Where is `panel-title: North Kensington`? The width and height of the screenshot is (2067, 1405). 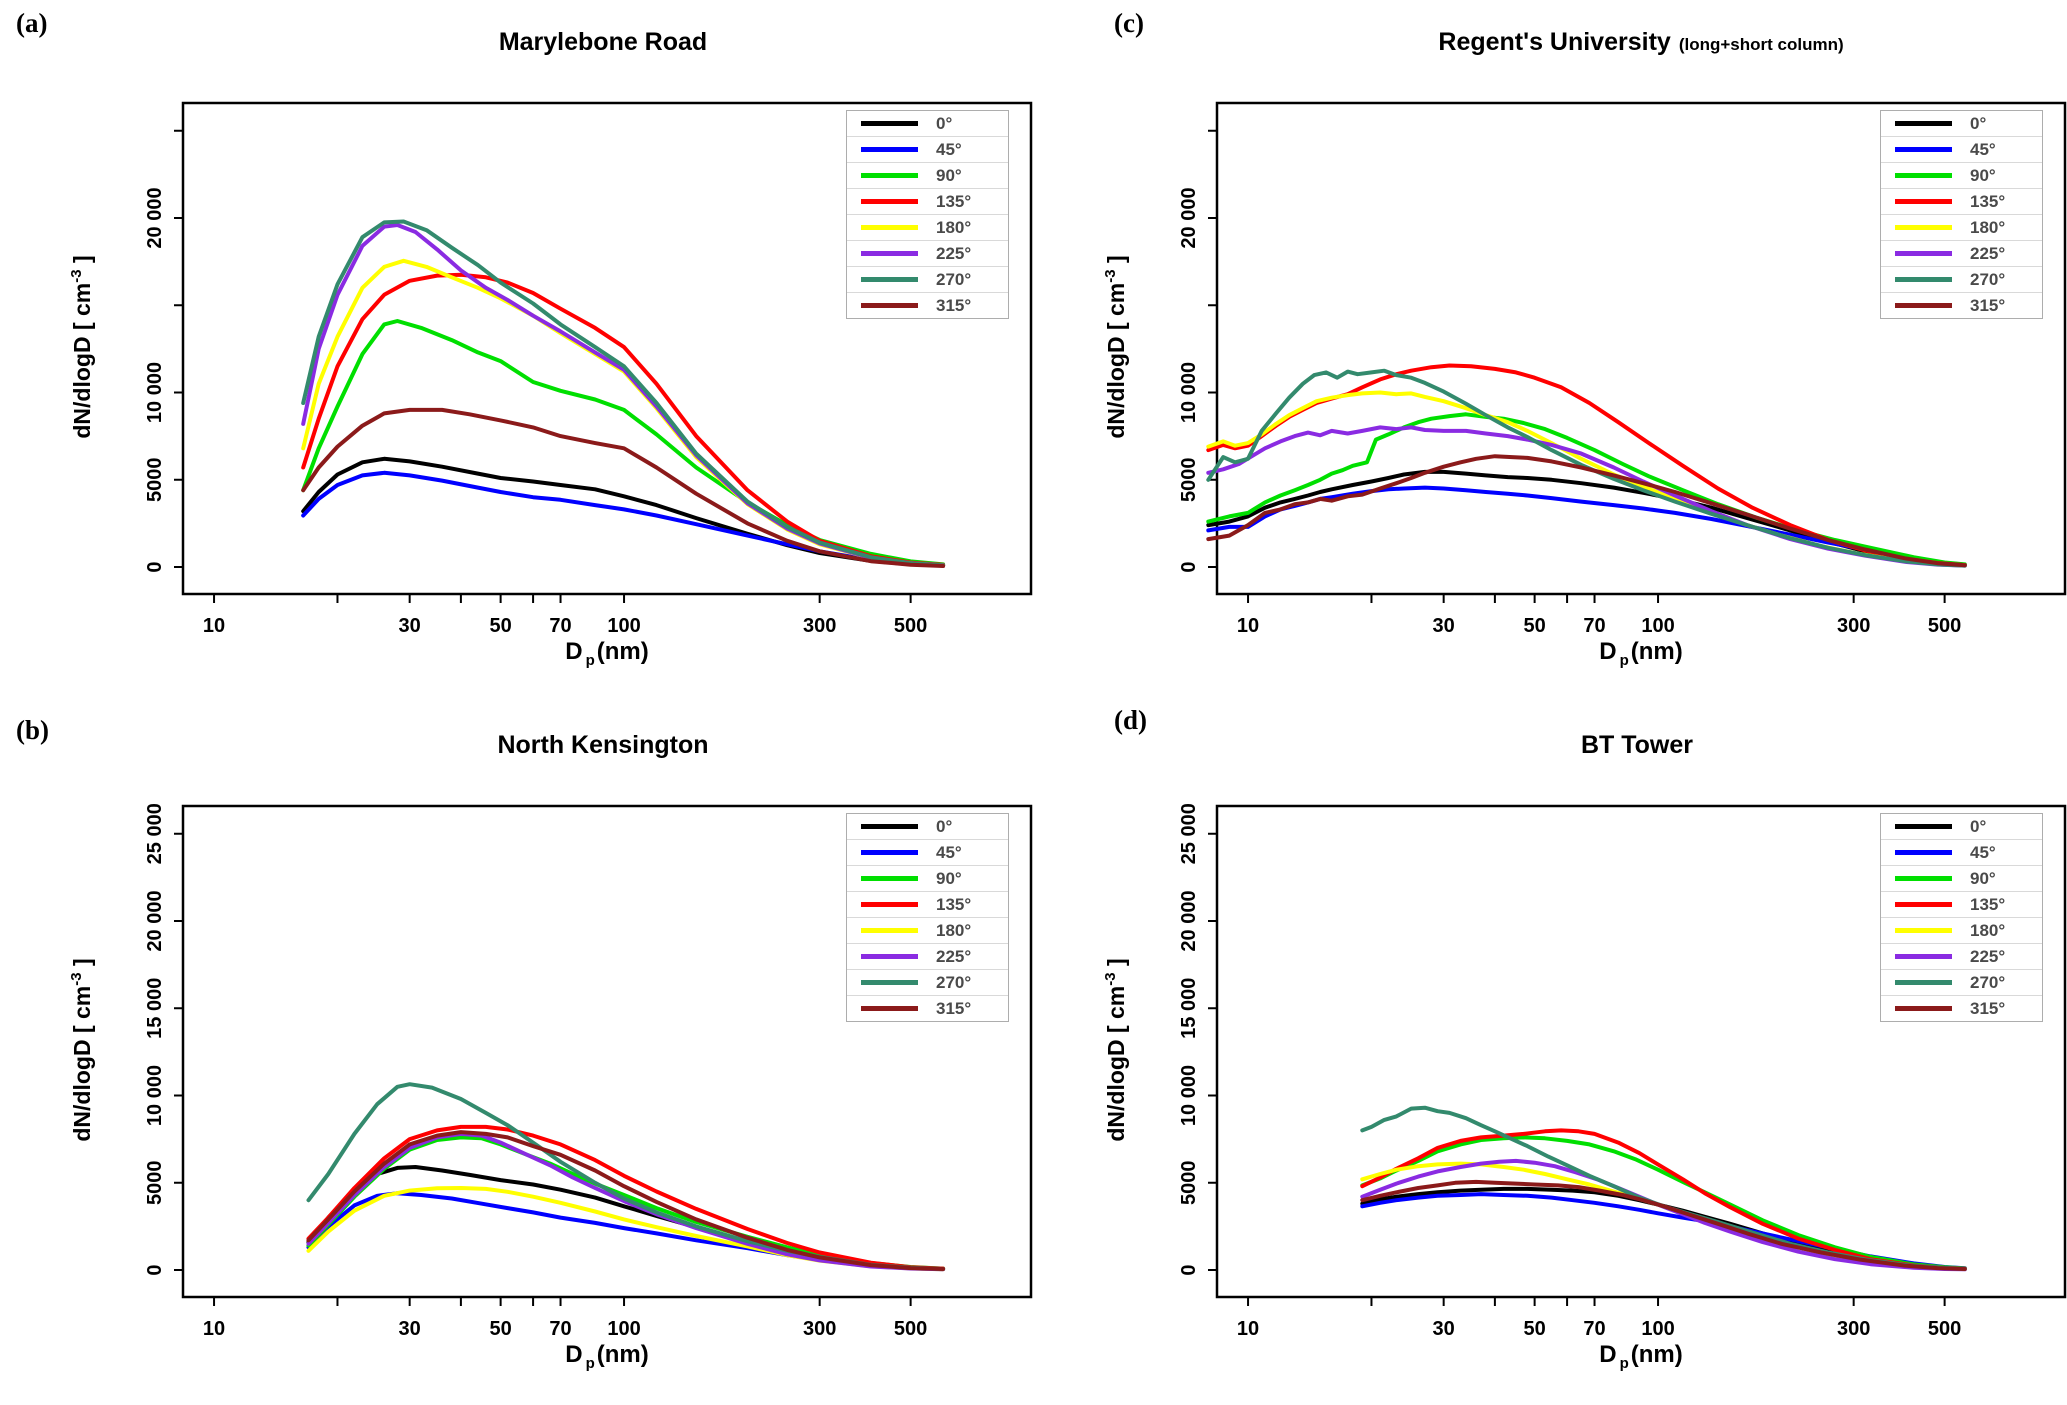
panel-title: North Kensington is located at coordinates (607, 745).